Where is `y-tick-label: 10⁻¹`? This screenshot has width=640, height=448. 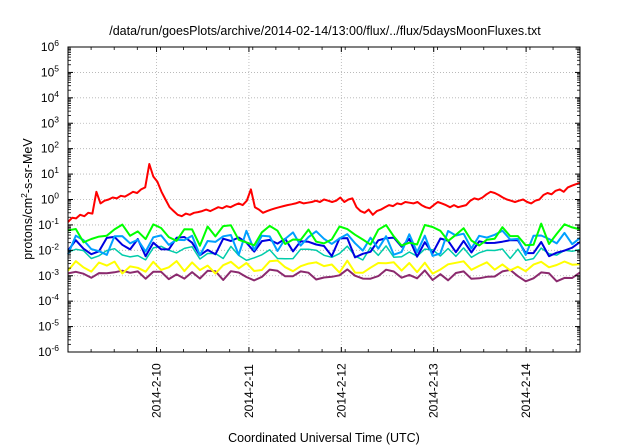 y-tick-label: 10⁻¹ is located at coordinates (48, 224).